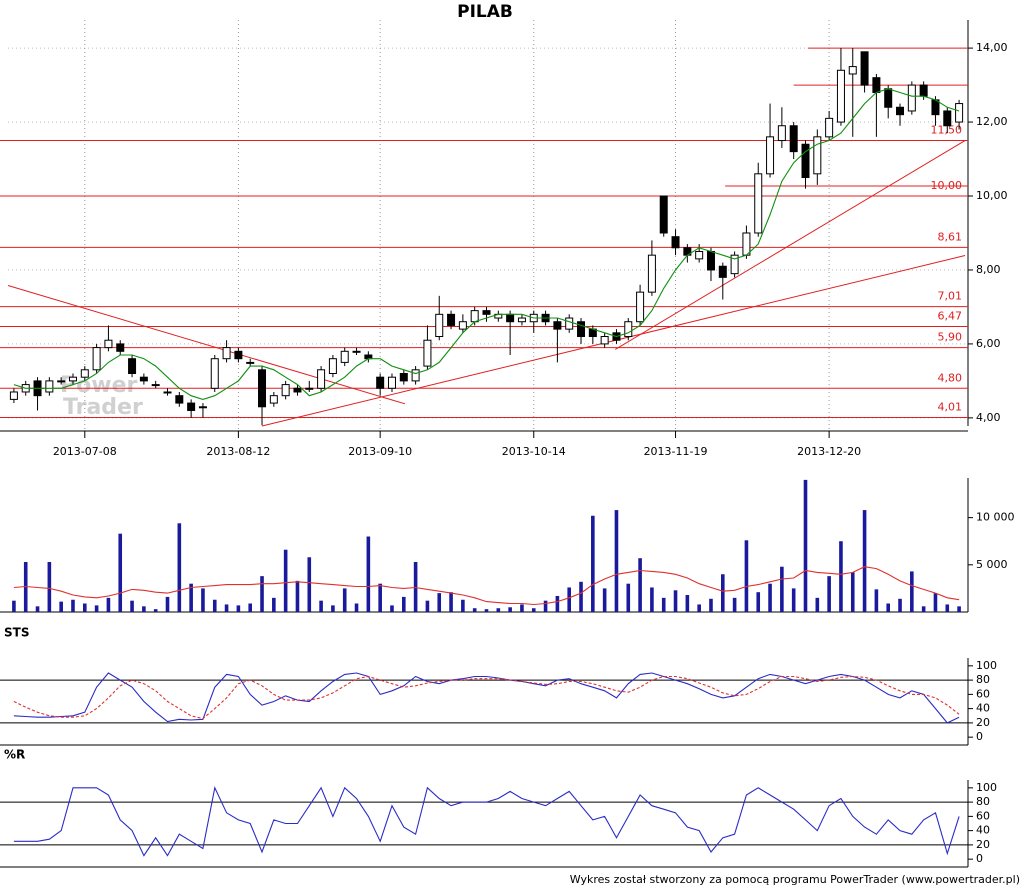 This screenshot has width=1024, height=895. Describe the element at coordinates (983, 722) in the screenshot. I see `y-tick-label: 20` at that location.